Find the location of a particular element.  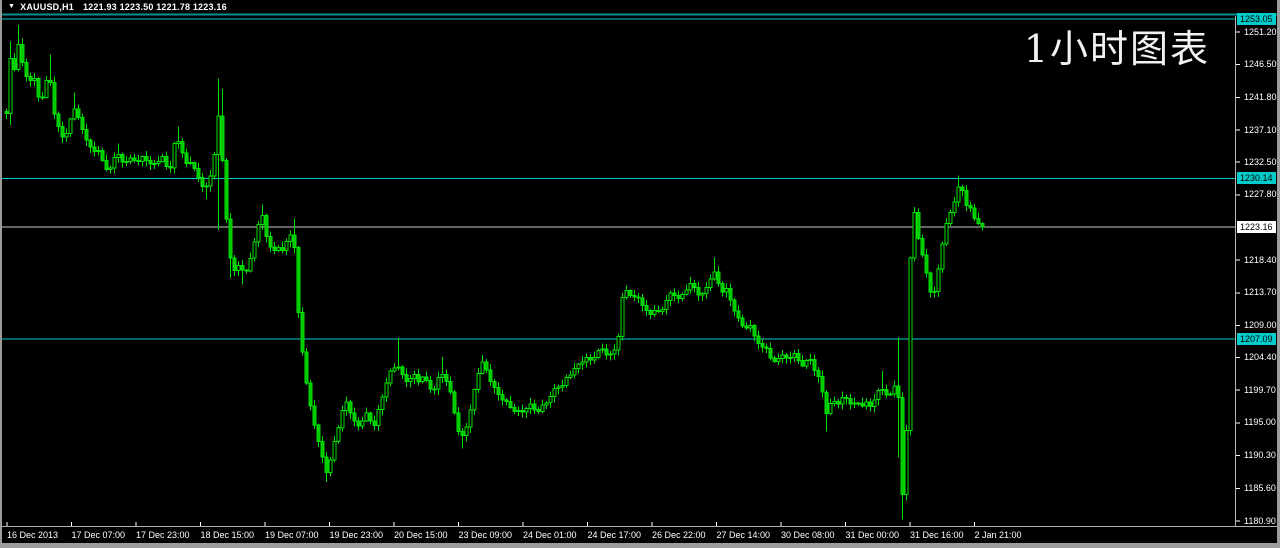

time-tick-label: 24 Dec 17:00 is located at coordinates (614, 535).